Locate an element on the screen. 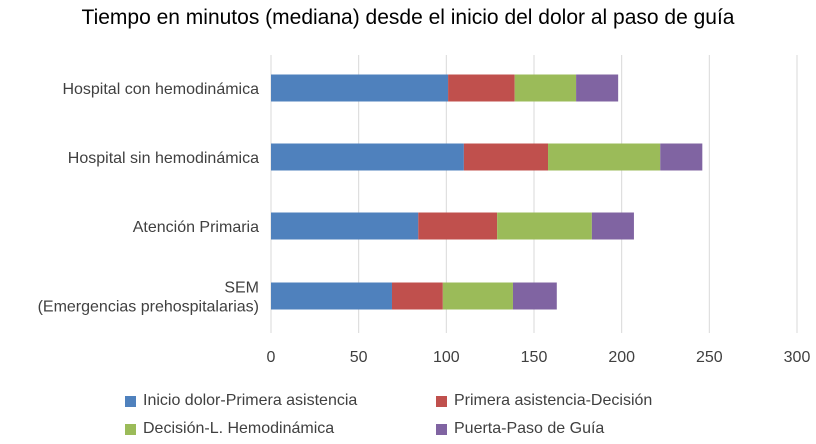 The width and height of the screenshot is (816, 444). legend-label: Inicio dolor-Primera asistencia is located at coordinates (250, 400).